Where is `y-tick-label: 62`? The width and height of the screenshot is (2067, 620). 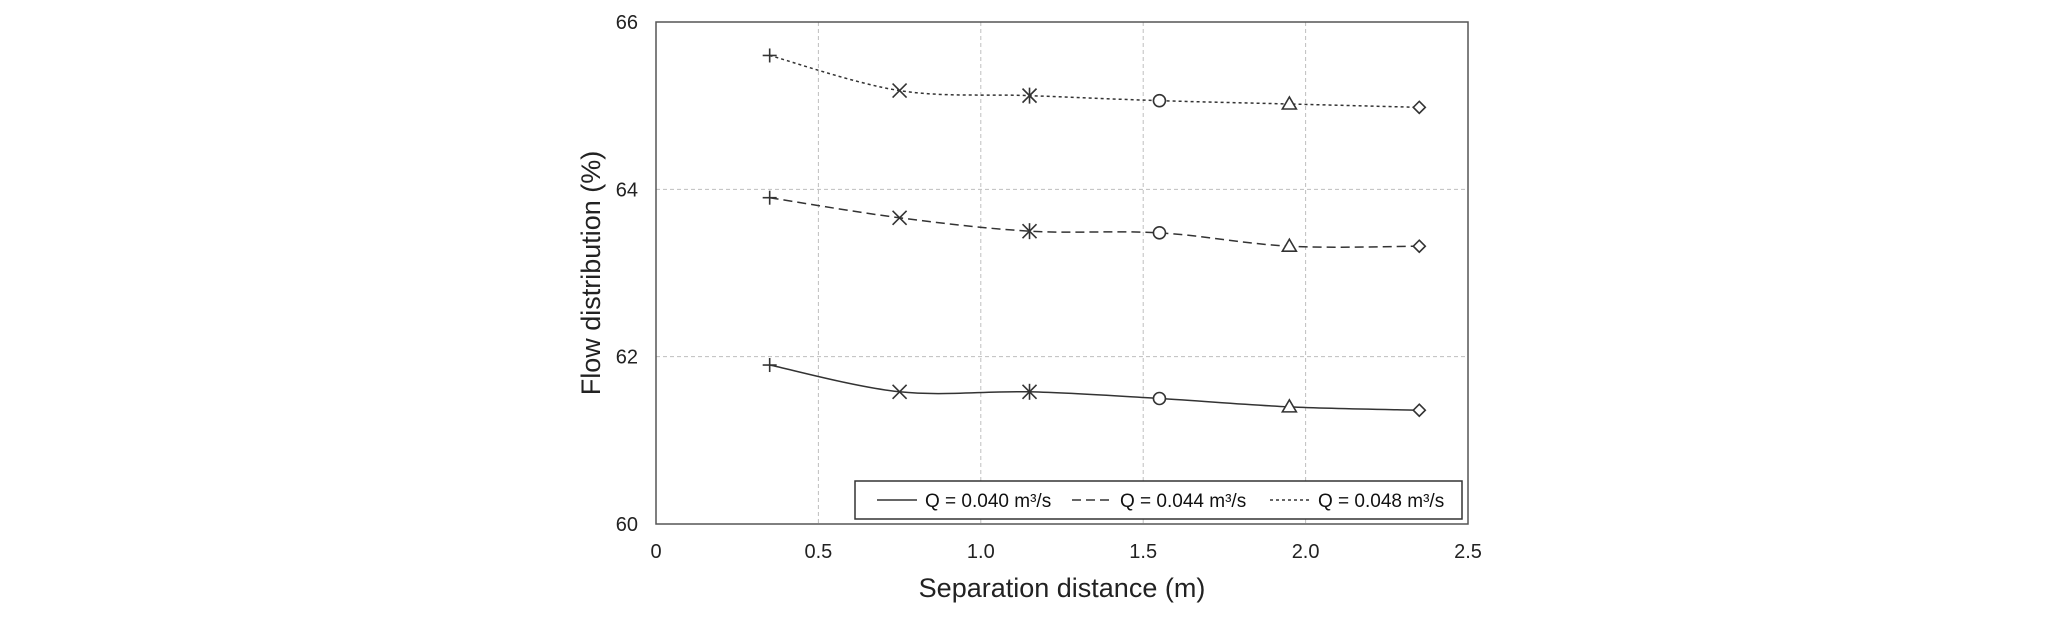 y-tick-label: 62 is located at coordinates (627, 358).